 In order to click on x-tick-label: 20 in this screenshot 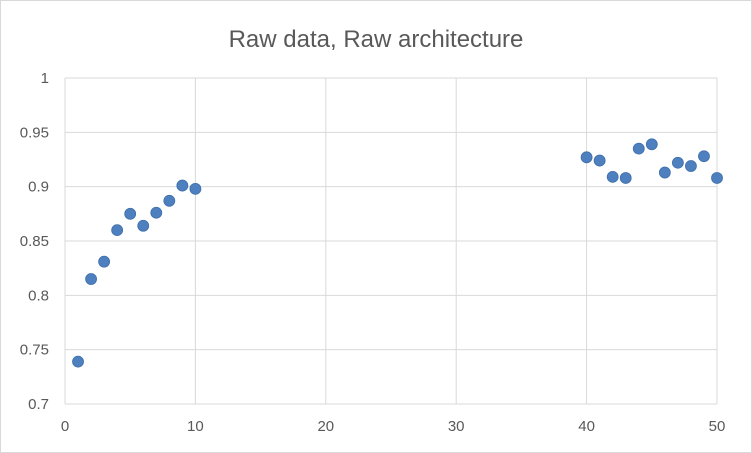, I will do `click(325, 426)`.